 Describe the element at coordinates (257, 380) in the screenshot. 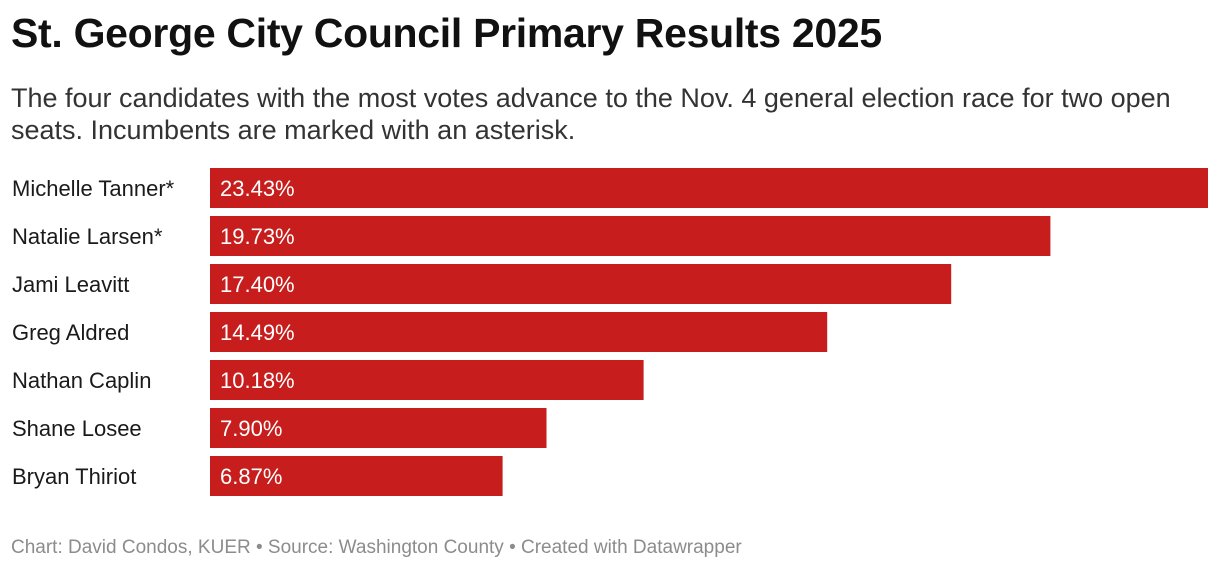

I see `bar-value-label: 10.18%` at that location.